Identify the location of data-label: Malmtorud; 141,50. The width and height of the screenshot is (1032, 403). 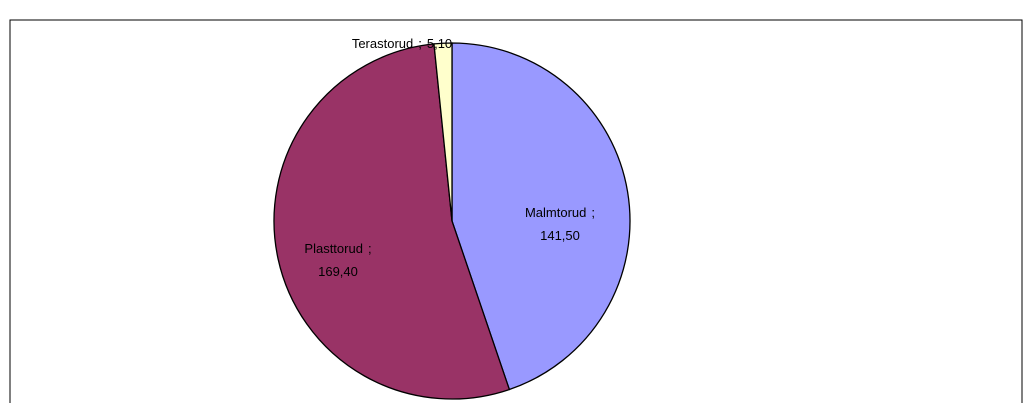
(560, 224).